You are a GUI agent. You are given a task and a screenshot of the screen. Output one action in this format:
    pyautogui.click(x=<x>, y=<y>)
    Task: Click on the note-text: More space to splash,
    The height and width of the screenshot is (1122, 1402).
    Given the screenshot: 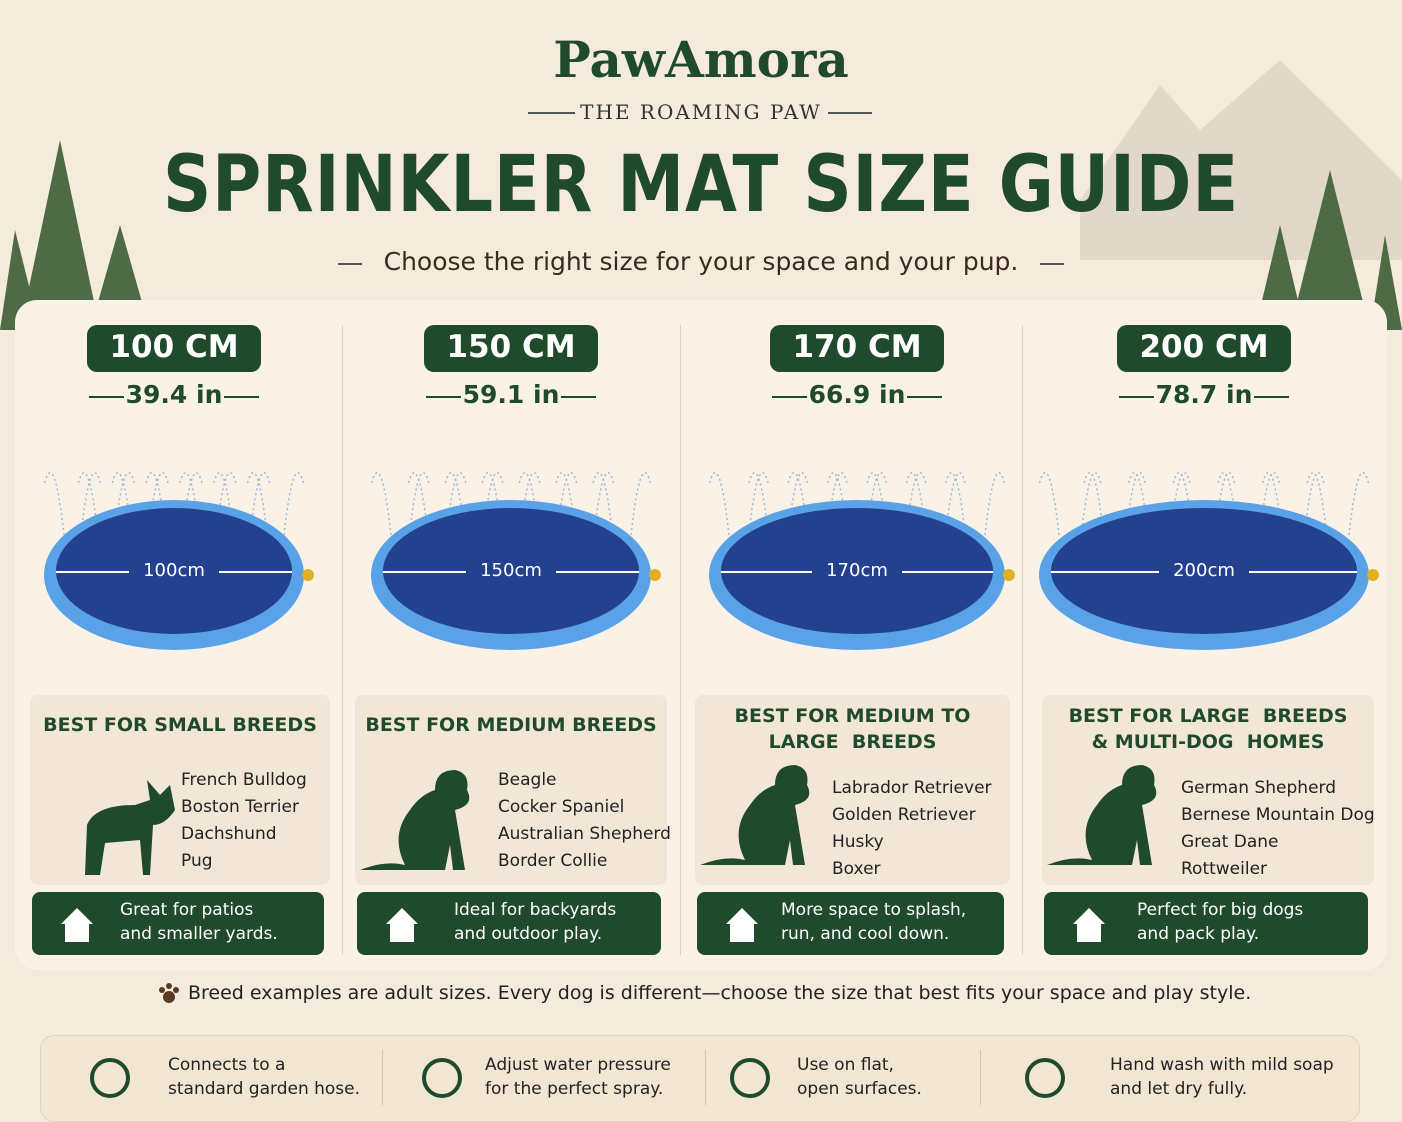 What is the action you would take?
    pyautogui.click(x=874, y=910)
    